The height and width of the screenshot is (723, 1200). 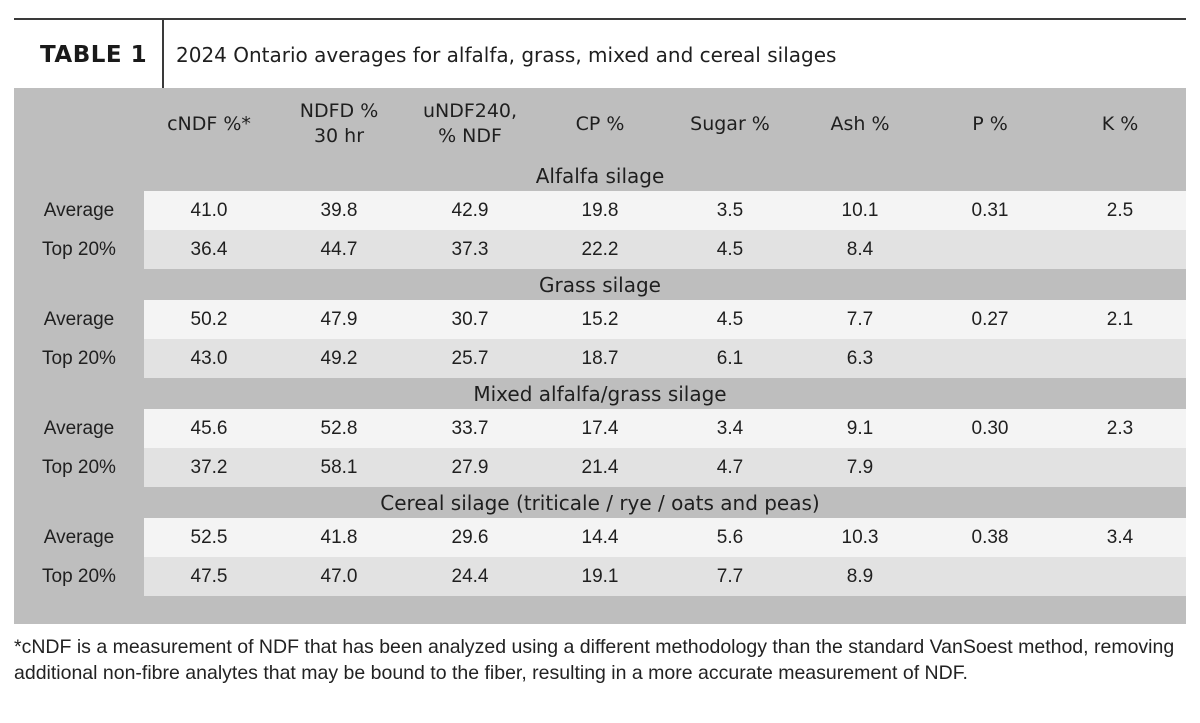 I want to click on table-cell: 0.31, so click(x=990, y=210).